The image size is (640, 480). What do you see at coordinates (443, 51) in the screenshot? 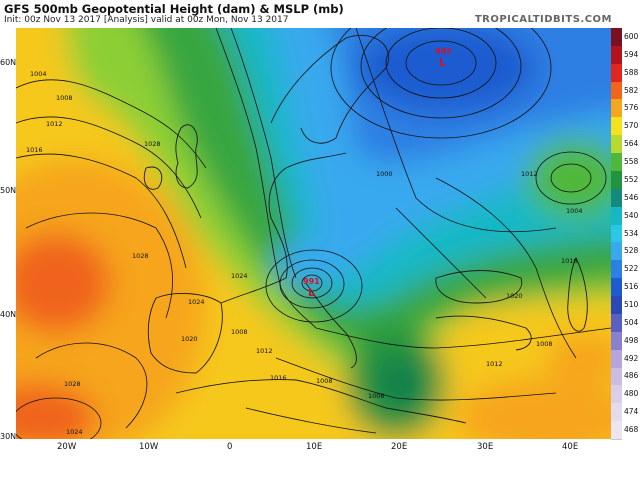
I see `low-value: 992` at bounding box center [443, 51].